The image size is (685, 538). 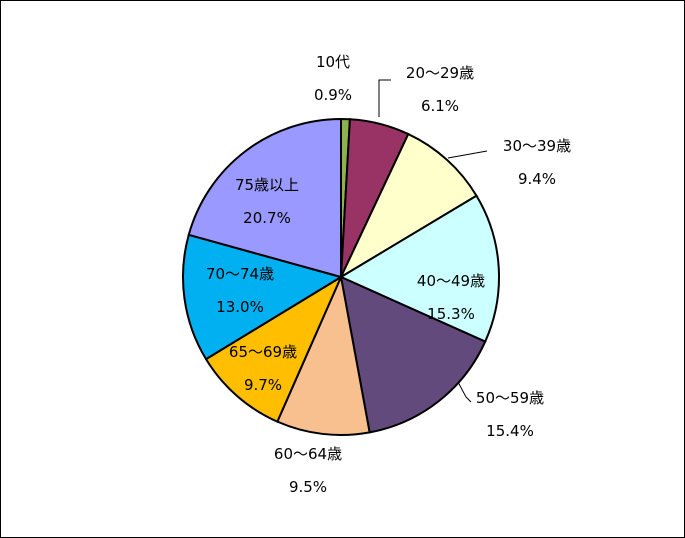 I want to click on slice-category-label: 65～69歳, so click(x=263, y=352).